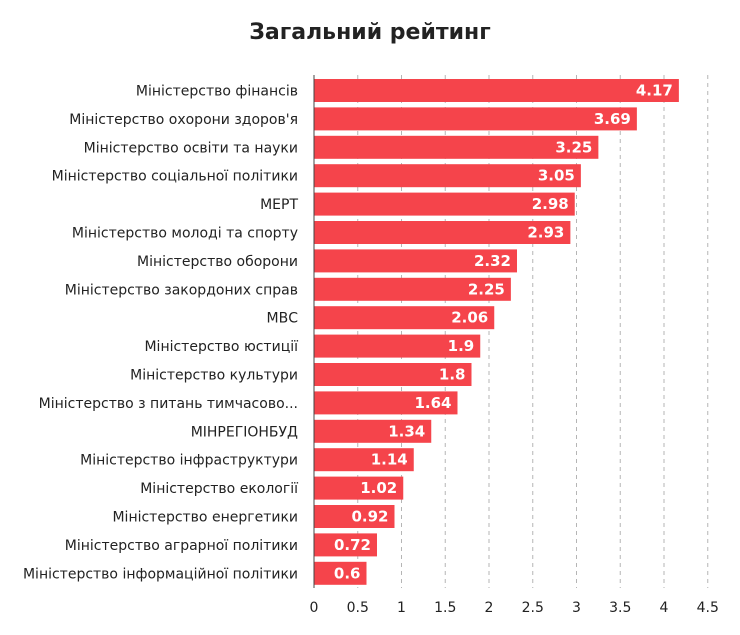 The image size is (740, 635). Describe the element at coordinates (664, 608) in the screenshot. I see `x-tick-label: 4` at that location.